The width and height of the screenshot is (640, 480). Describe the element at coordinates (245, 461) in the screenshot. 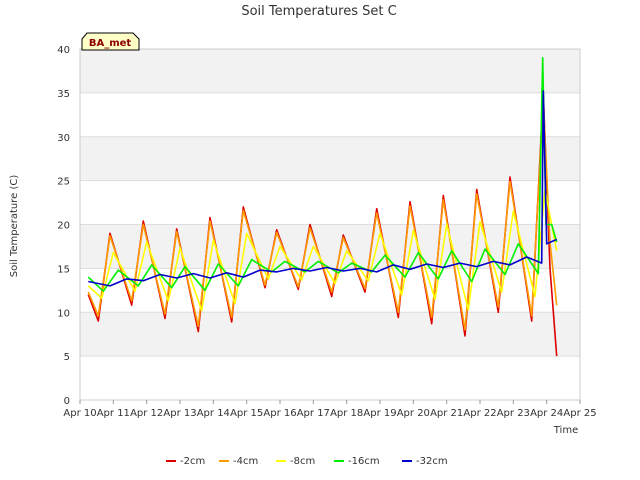

I see `legend-label: -4cm` at that location.